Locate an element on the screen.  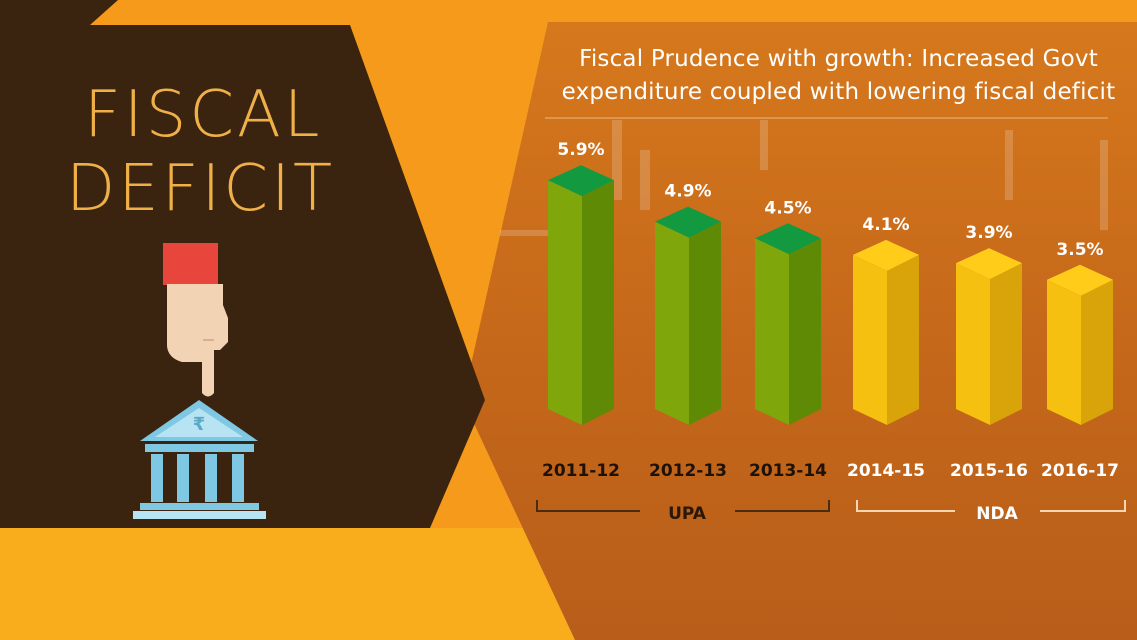
bottom-left-yellow-band is located at coordinates (287, 584).